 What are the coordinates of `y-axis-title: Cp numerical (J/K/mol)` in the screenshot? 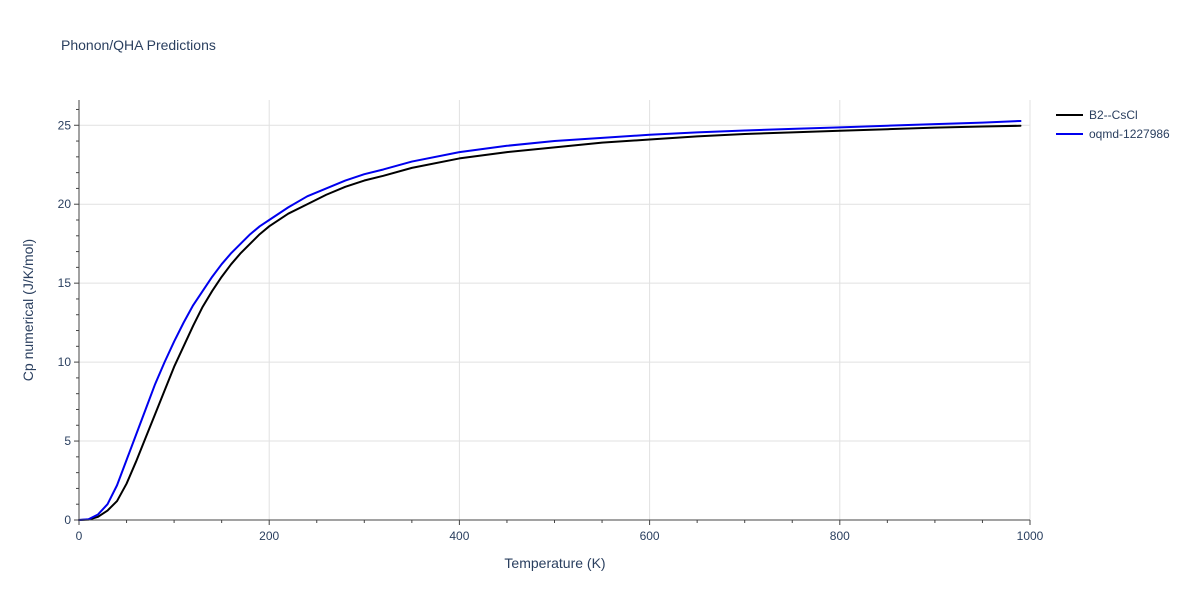 It's located at (28, 310).